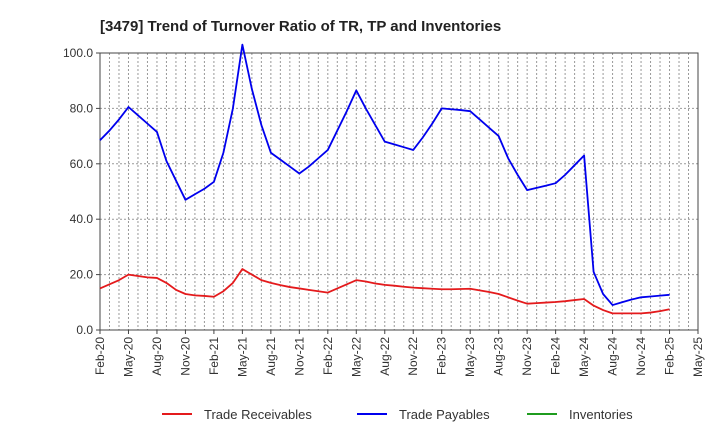 This screenshot has height=440, width=720. I want to click on x-tick-label: Aug-21, so click(271, 356).